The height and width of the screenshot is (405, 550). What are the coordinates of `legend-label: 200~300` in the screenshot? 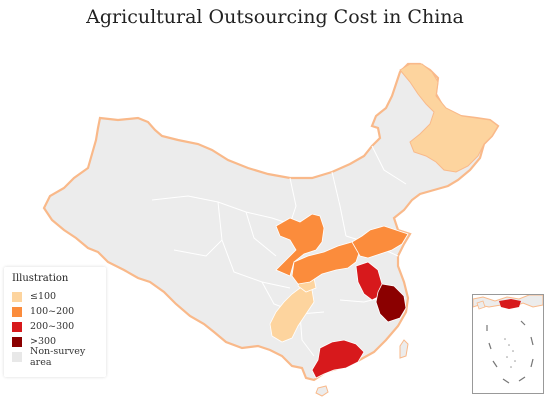 It's located at (52, 326).